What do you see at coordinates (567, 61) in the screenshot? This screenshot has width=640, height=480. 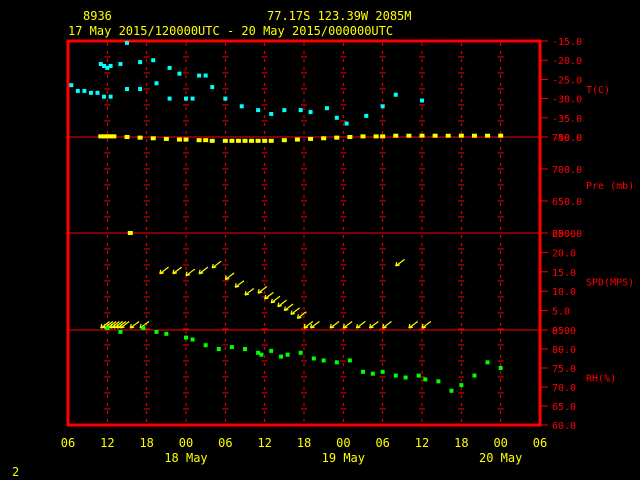 I see `y-tick-label: -20.0` at bounding box center [567, 61].